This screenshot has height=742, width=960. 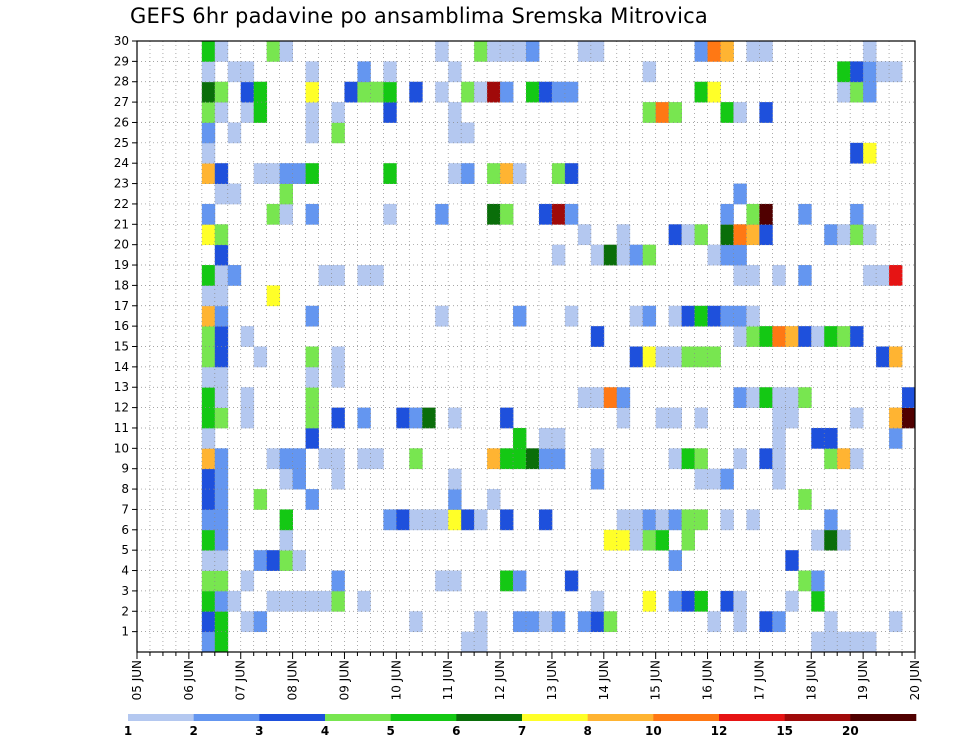 I want to click on y-tick-label: 10, so click(x=121, y=448).